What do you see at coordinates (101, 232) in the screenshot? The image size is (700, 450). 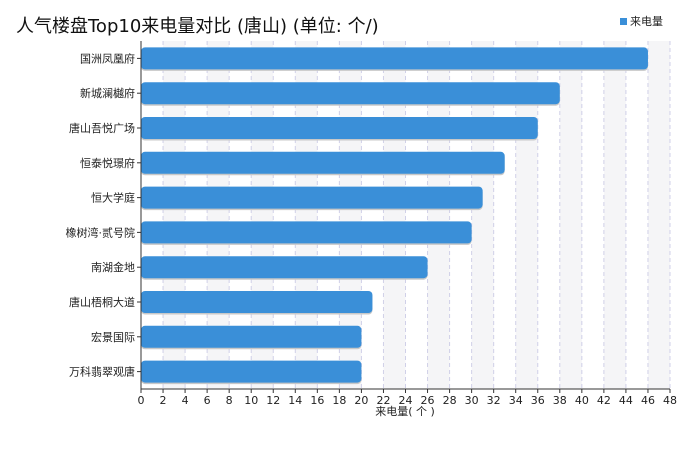 I see `category-label: 橡树湾·贰号院` at bounding box center [101, 232].